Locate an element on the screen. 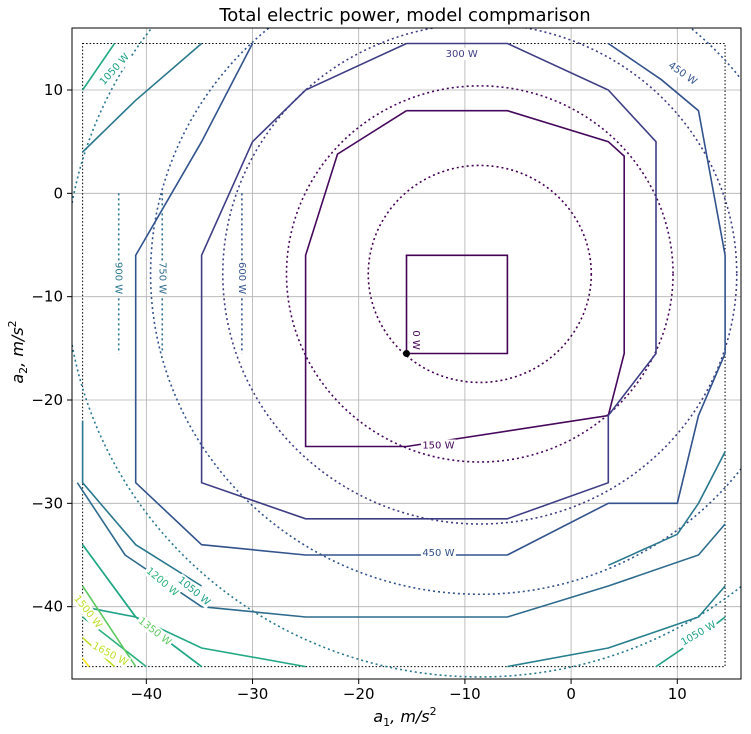 This screenshot has width=751, height=734. y-tick-label: −10 is located at coordinates (47, 297).